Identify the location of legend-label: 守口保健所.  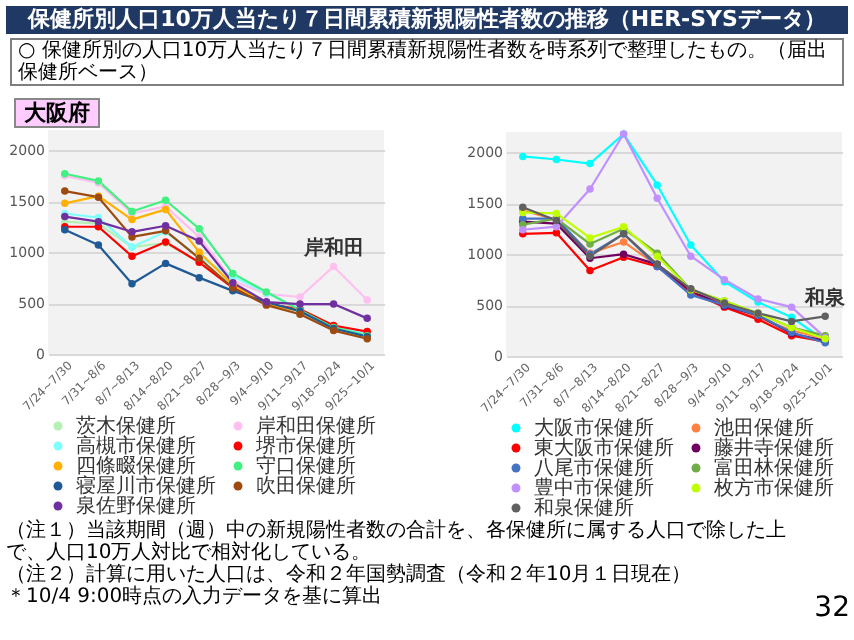
(306, 466).